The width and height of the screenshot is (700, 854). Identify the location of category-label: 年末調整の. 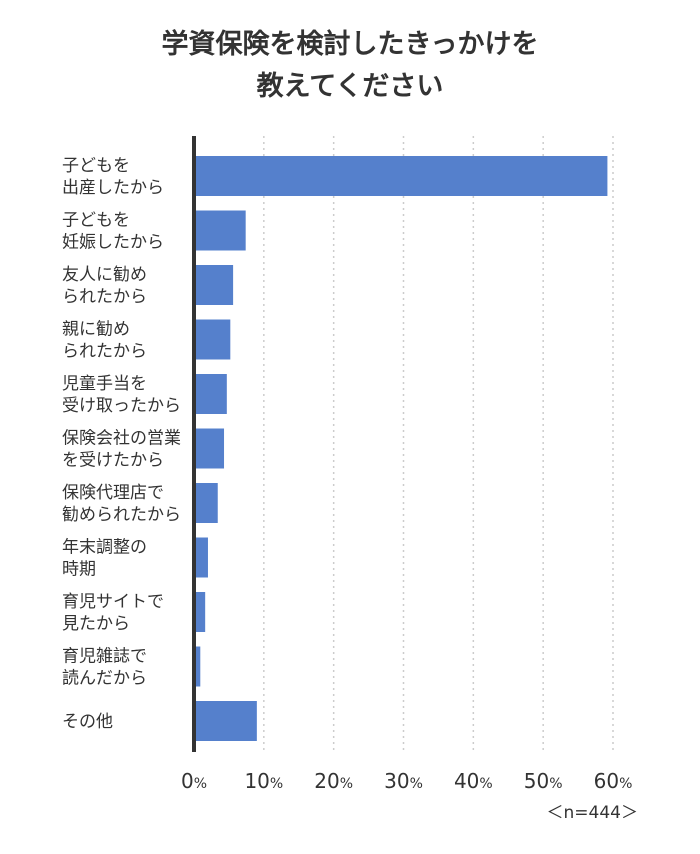
(104, 548).